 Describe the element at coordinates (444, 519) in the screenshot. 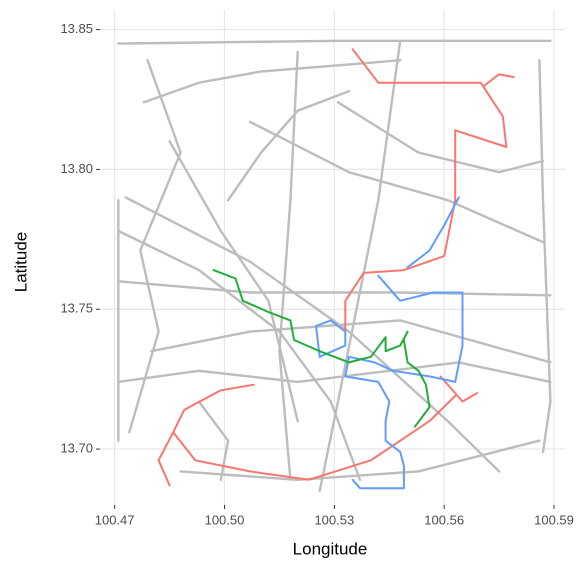

I see `x-tick-label: 100.56` at that location.